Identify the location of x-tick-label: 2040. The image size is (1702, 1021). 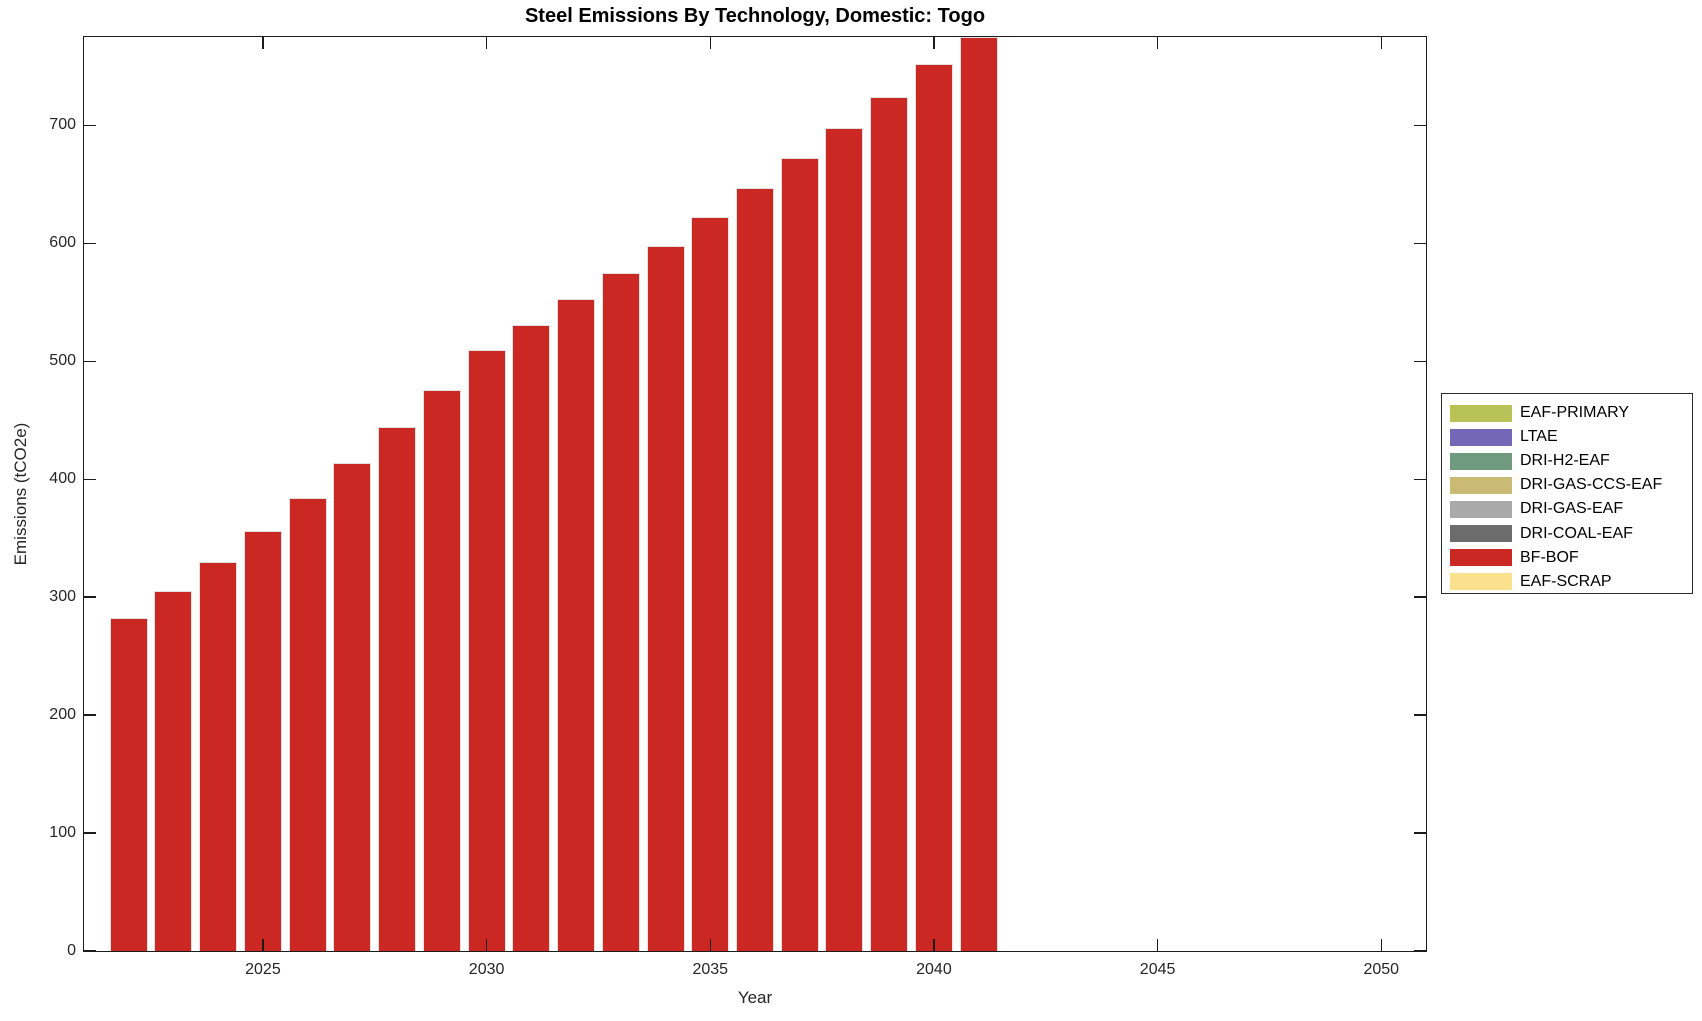
(934, 969).